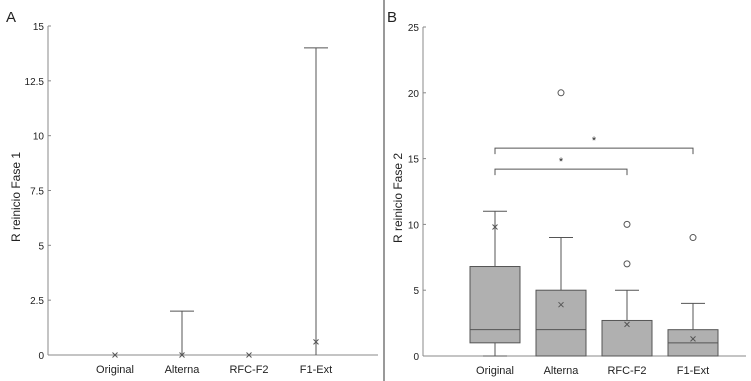  I want to click on panel-b-x-tick-label: Original, so click(495, 371).